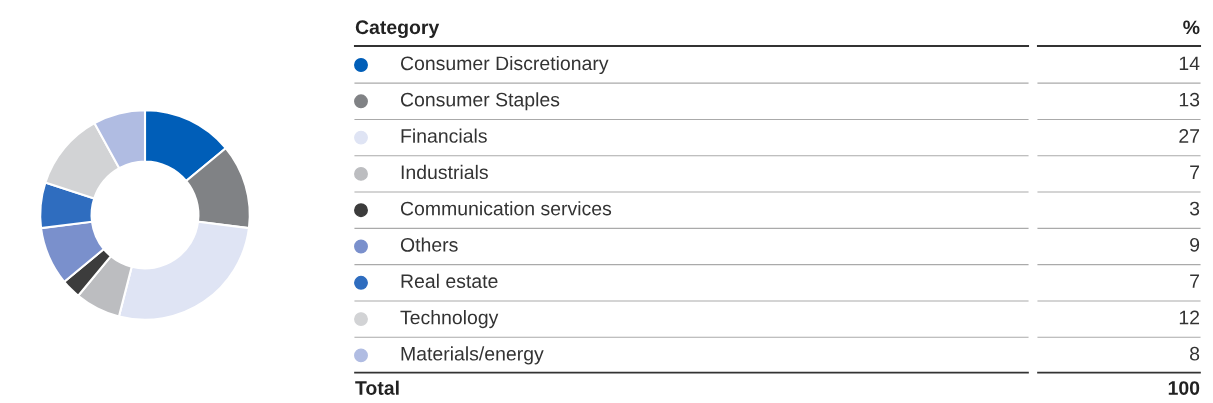 This screenshot has height=403, width=1213. I want to click on data-label: 9, so click(1195, 244).